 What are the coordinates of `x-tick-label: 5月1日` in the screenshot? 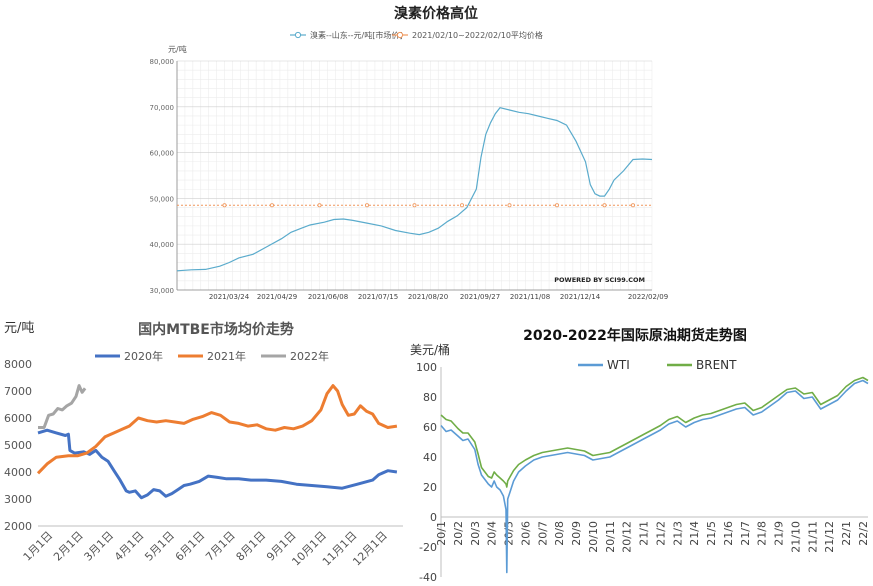 It's located at (159, 546).